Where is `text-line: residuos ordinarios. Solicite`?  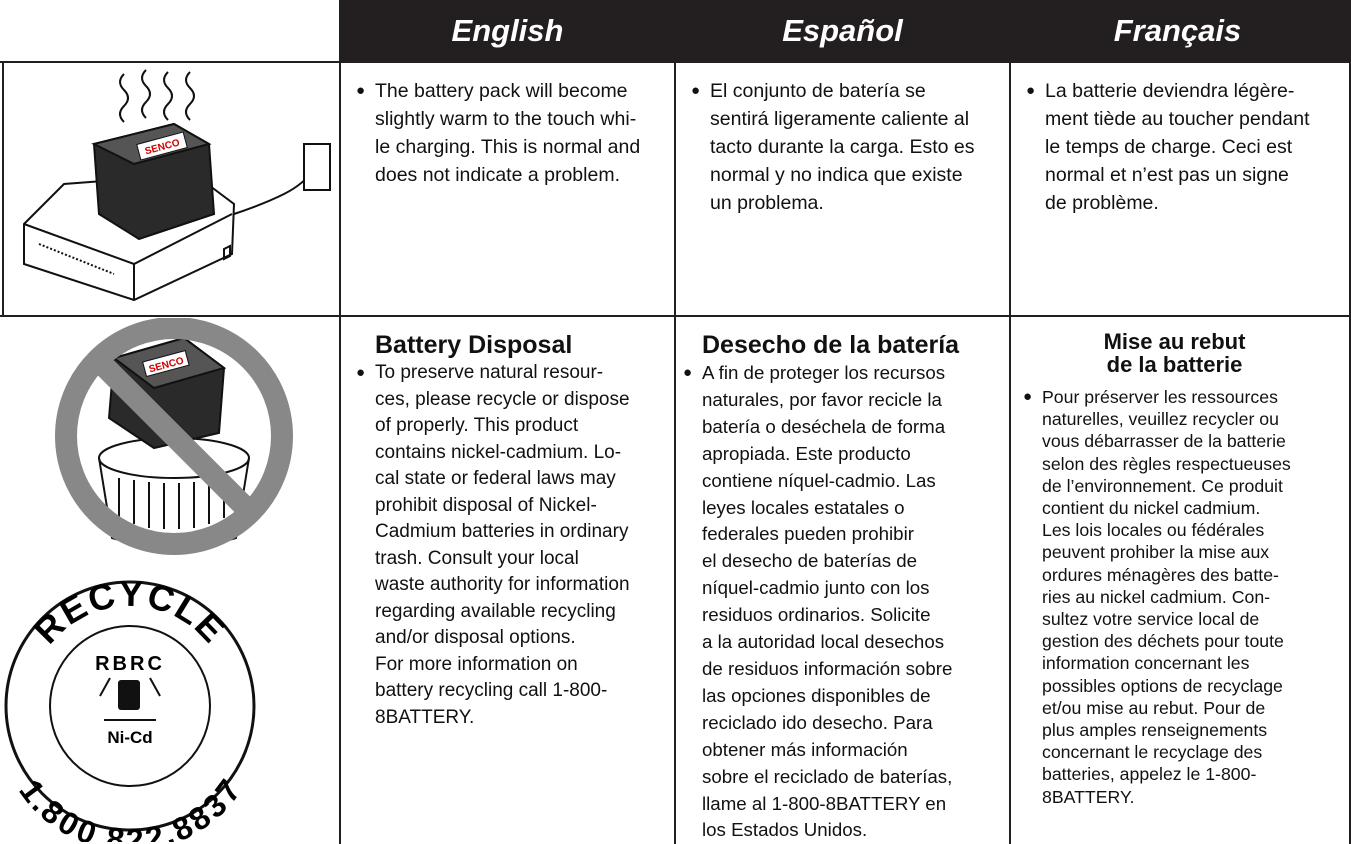 text-line: residuos ordinarios. Solicite is located at coordinates (816, 615).